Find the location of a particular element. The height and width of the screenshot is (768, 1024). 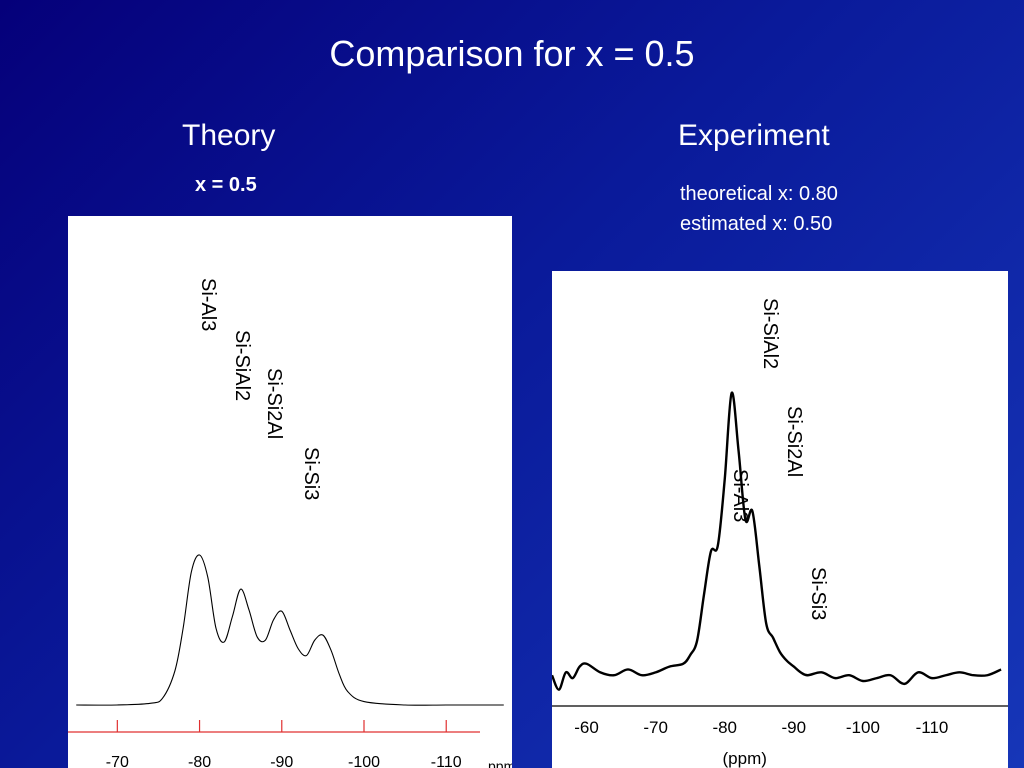

x-axis-label: (ppm) is located at coordinates (745, 758).